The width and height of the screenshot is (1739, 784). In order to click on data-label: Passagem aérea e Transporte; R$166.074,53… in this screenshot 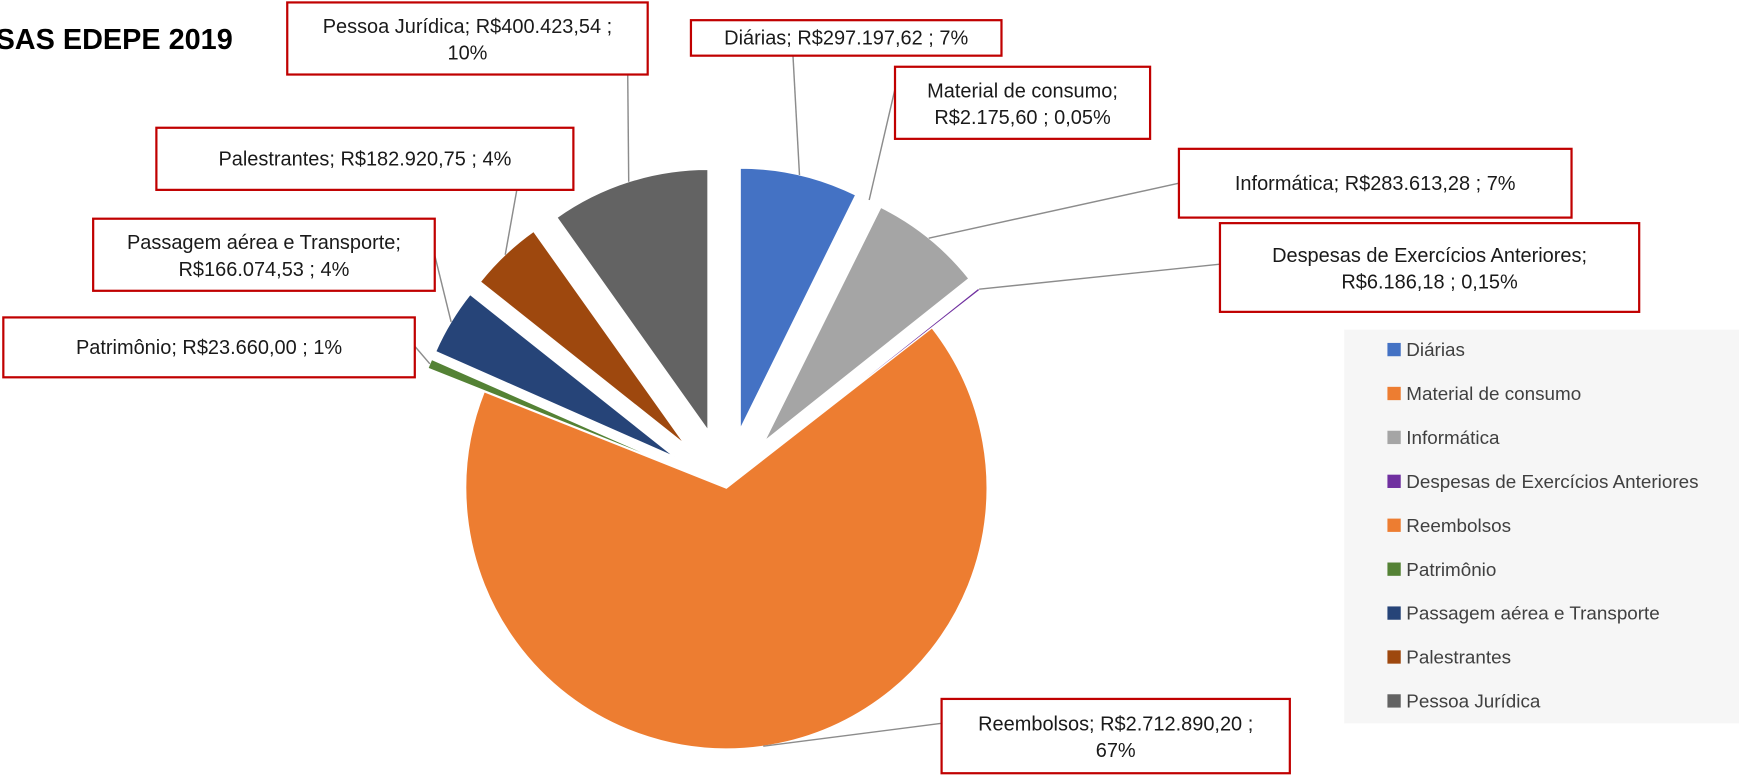, I will do `click(264, 256)`.